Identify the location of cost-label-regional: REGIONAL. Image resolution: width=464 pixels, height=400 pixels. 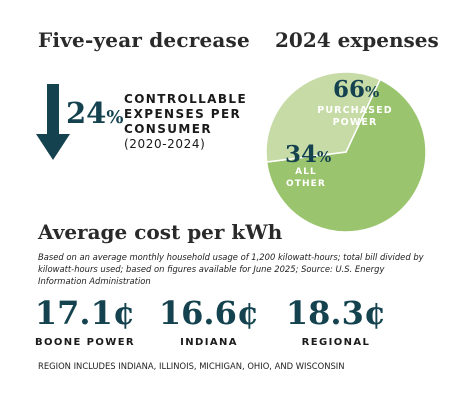
(336, 342).